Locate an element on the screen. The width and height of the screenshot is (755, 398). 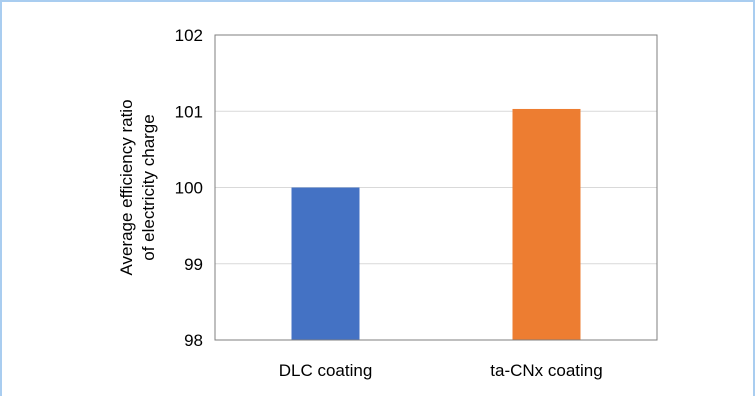
y-tick-label: 101 is located at coordinates (189, 111).